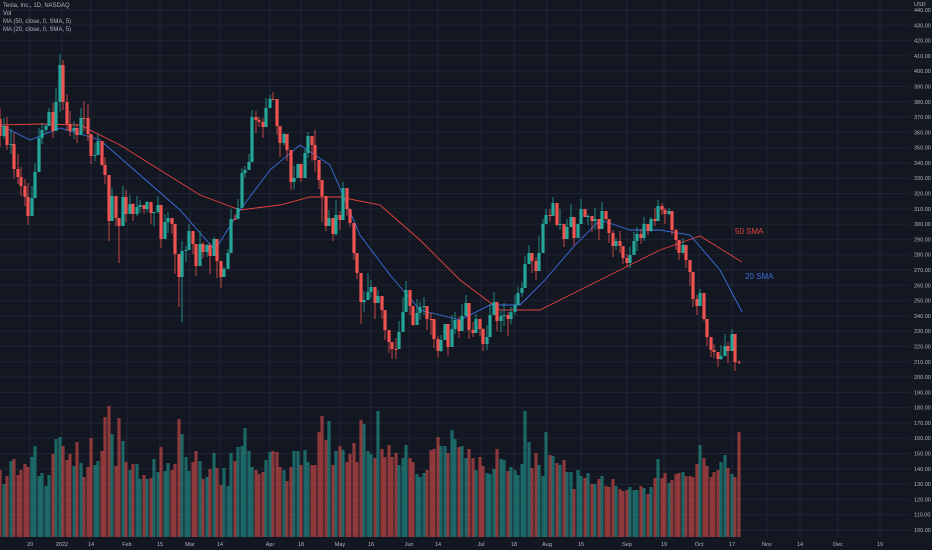  I want to click on time-tick-label: 18, so click(514, 545).